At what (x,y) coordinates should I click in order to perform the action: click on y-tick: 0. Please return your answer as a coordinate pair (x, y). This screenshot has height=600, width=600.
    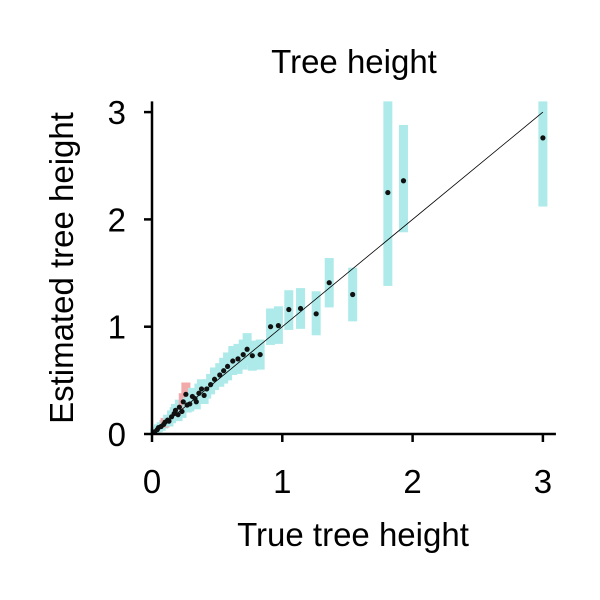
    Looking at the image, I should click on (130, 434).